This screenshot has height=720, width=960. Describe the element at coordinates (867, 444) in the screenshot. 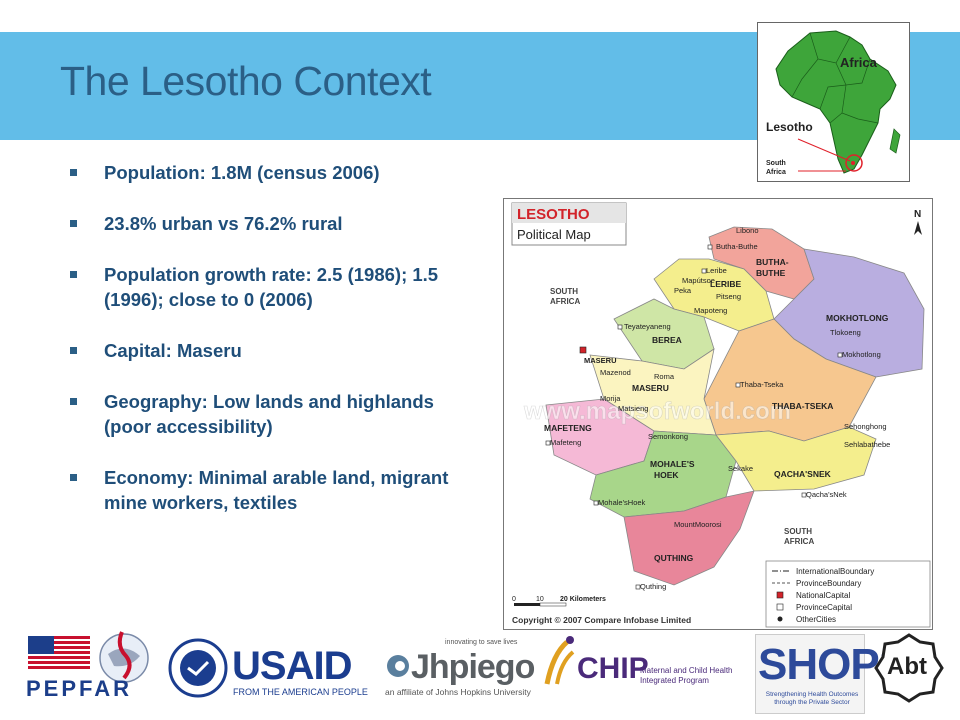

I see `place-label: Sehlabathebe` at that location.